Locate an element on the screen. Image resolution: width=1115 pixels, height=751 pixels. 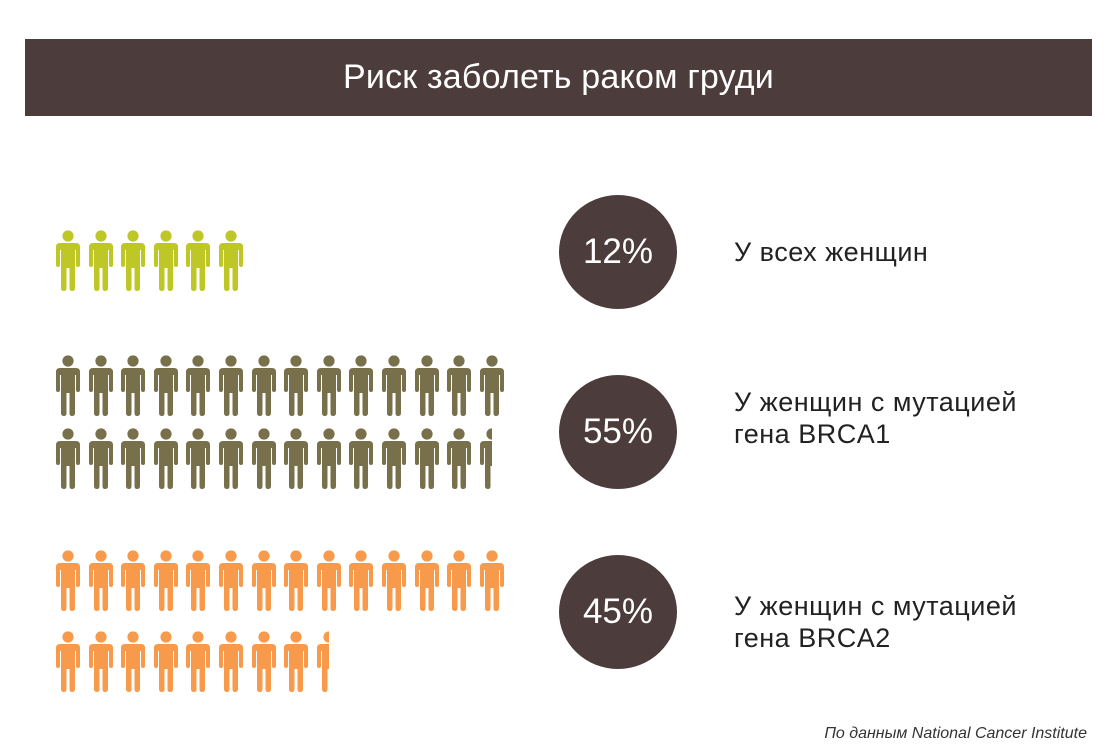
label-all-women: У всех женщин is located at coordinates (831, 252).